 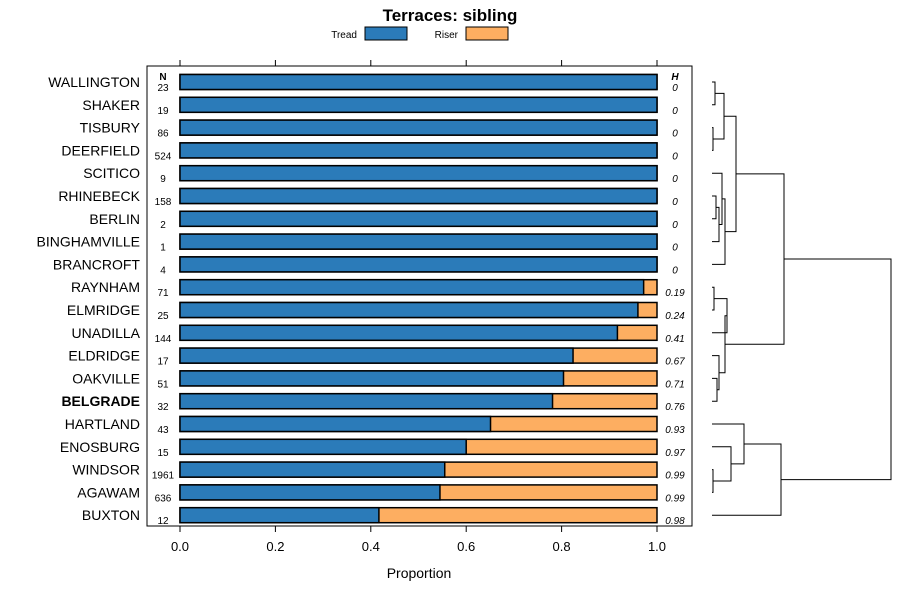 What do you see at coordinates (106, 470) in the screenshot?
I see `category-label: WINDSOR` at bounding box center [106, 470].